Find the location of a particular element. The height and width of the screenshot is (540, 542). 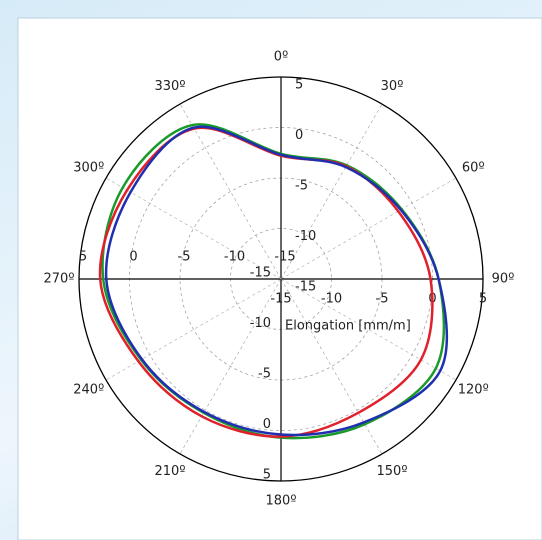

angle-label: 330º is located at coordinates (170, 86).